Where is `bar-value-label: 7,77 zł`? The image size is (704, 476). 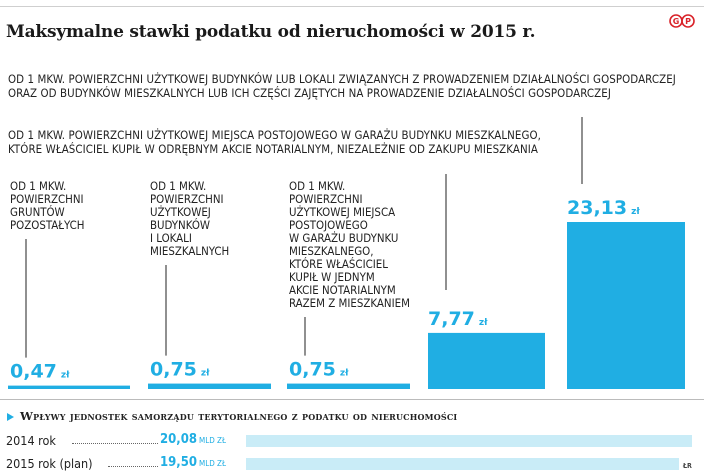
bar-value-label: 7,77 zł is located at coordinates (458, 319).